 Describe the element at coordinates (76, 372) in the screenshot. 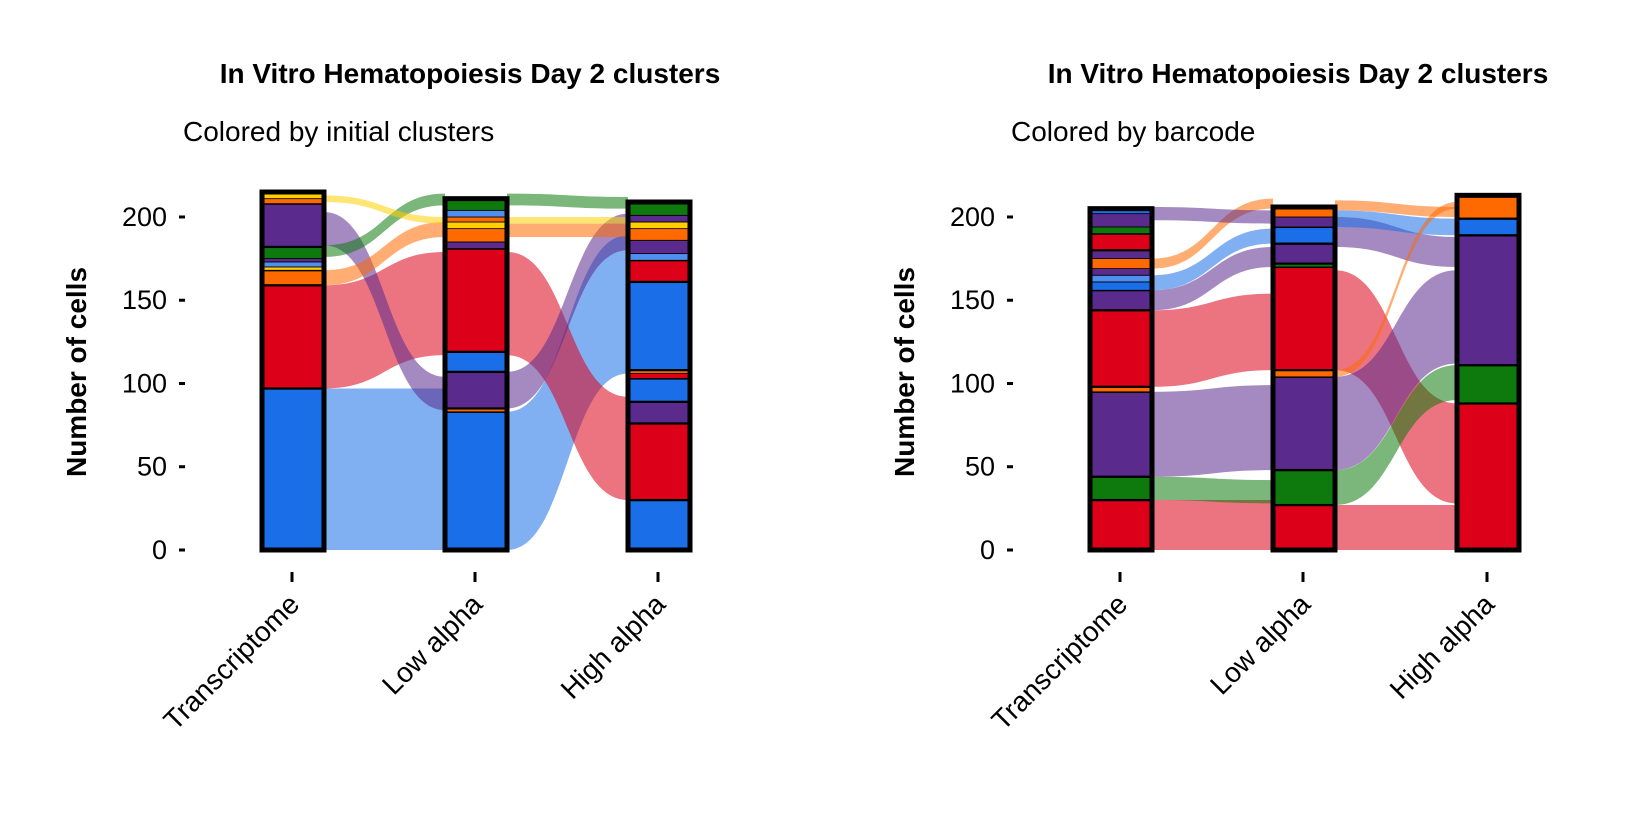

I see `y-axis-label: Number of cells` at that location.